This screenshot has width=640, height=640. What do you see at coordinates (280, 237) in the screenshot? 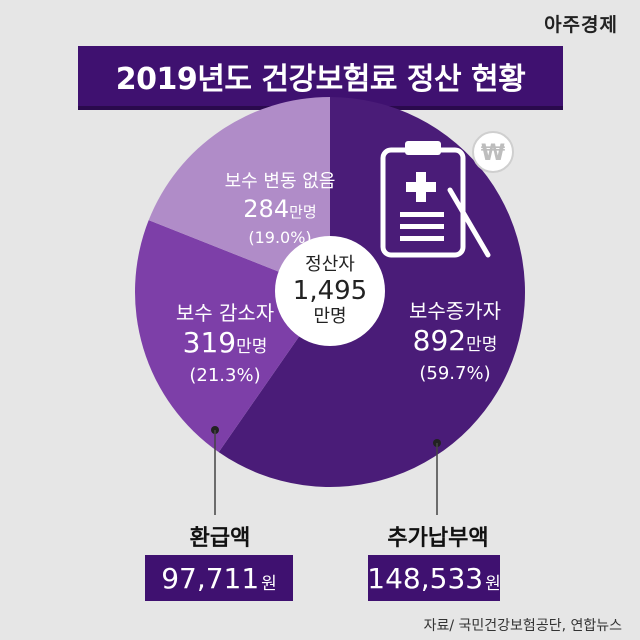
I see `slice-percent: (19.0%)` at bounding box center [280, 237].